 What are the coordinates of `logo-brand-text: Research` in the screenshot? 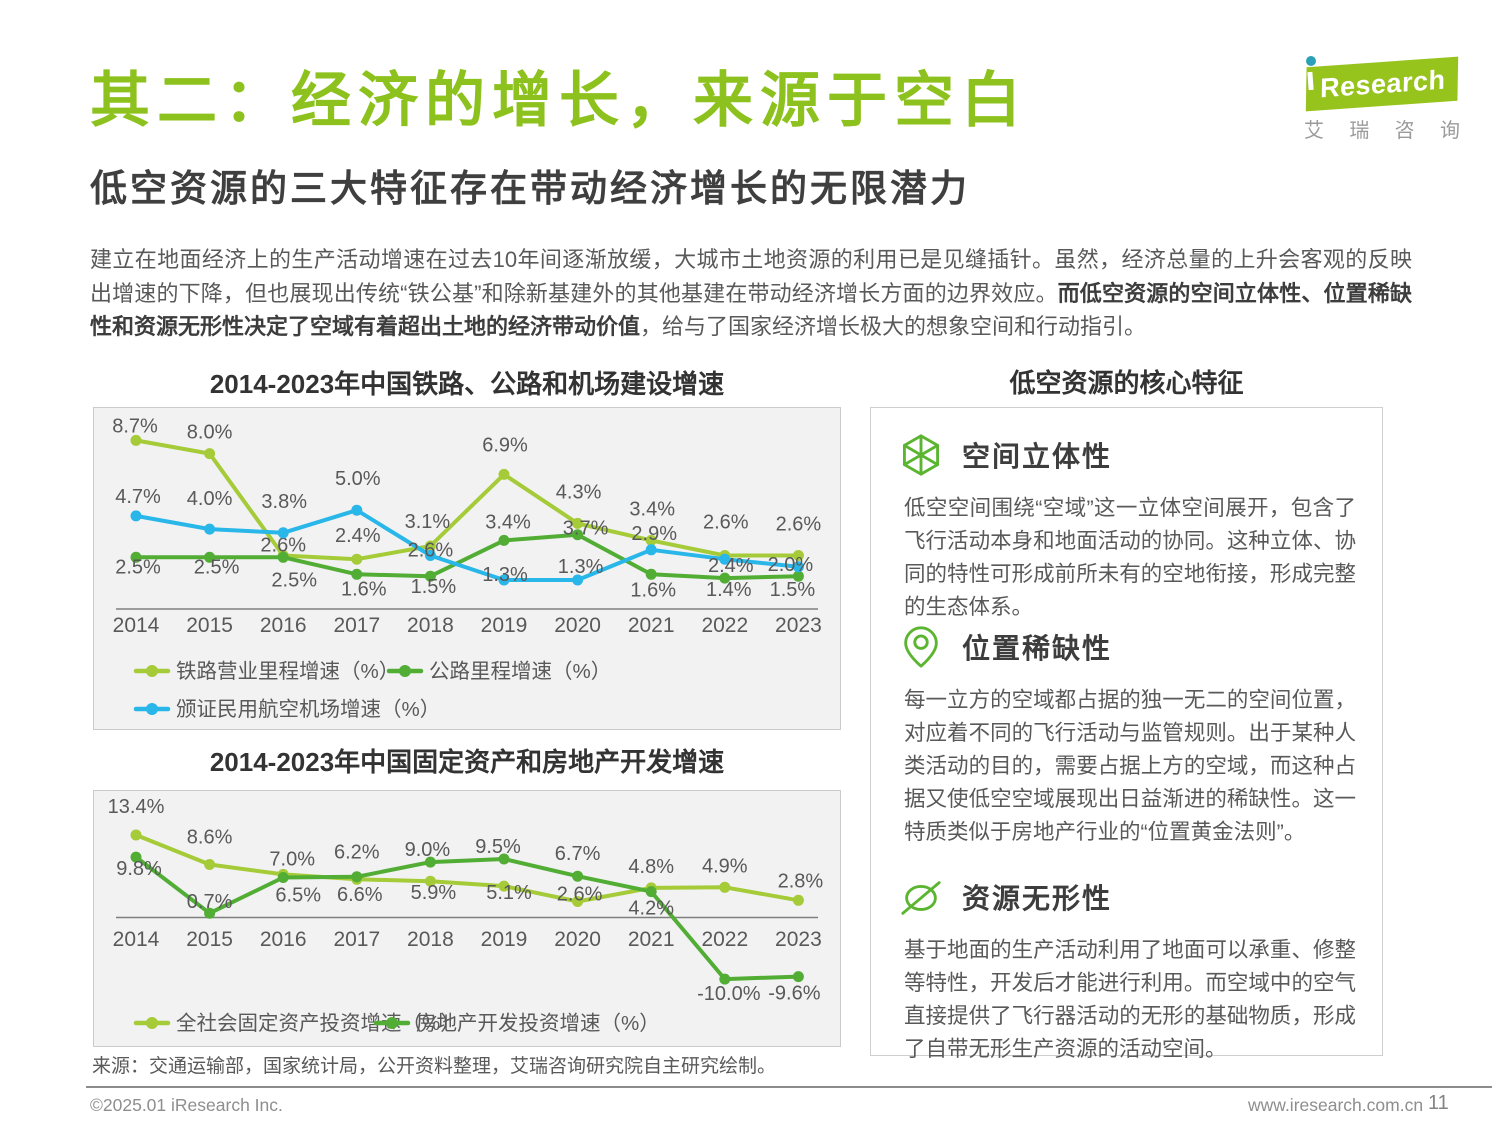 It's located at (1382, 83).